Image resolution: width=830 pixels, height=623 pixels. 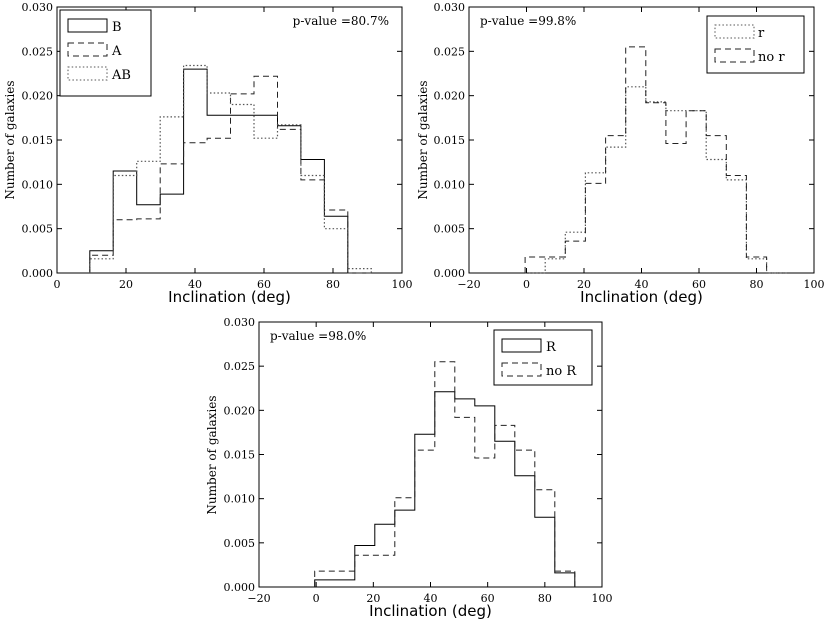 I want to click on legend: Rno R, so click(x=543, y=357).